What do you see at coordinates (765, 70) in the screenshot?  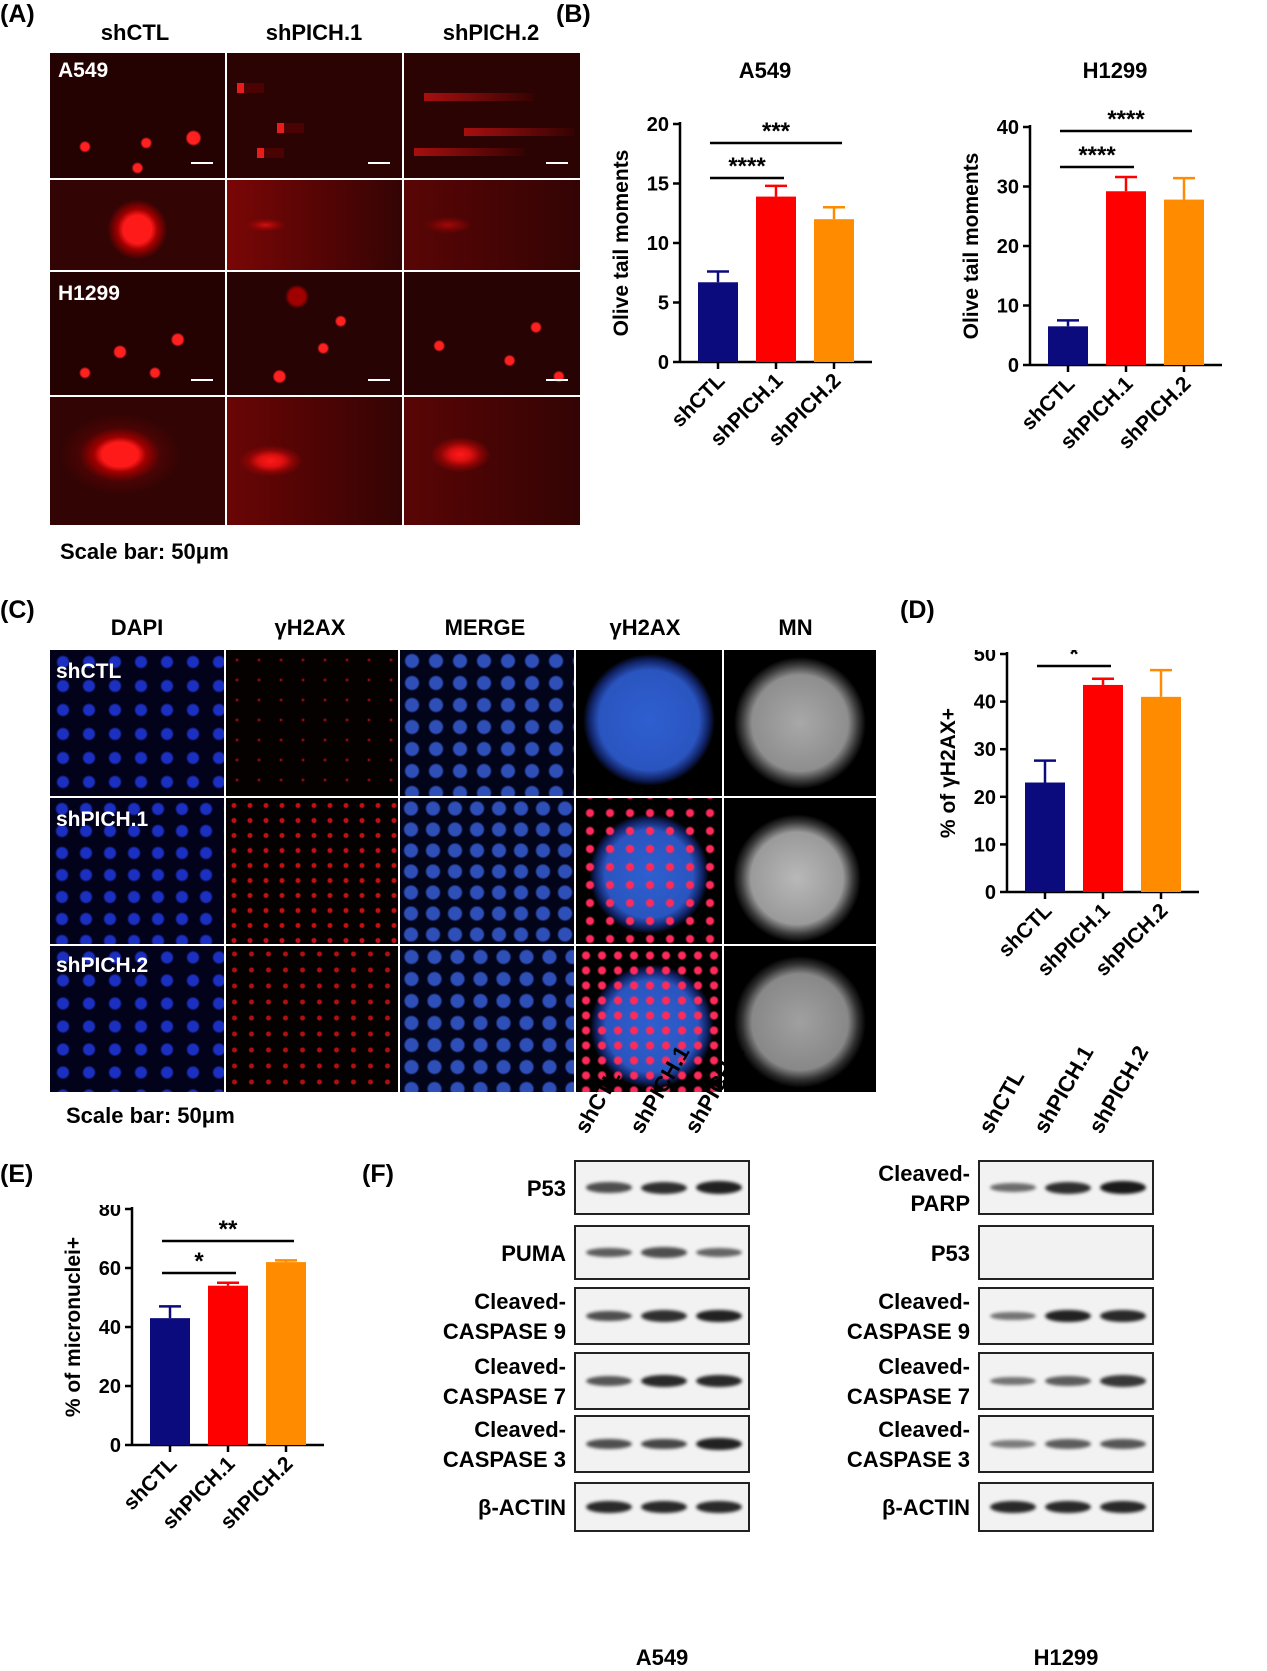 I see `chart-title: A549` at bounding box center [765, 70].